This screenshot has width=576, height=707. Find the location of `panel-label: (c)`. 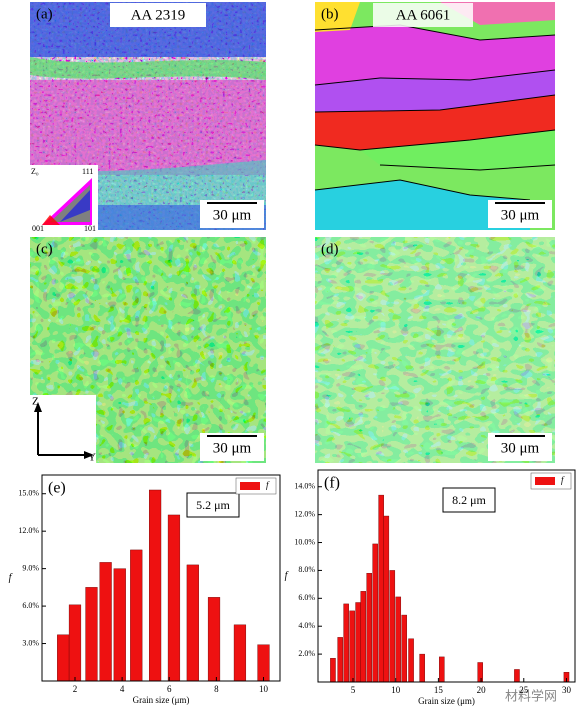

panel-label: (c) is located at coordinates (44, 249).